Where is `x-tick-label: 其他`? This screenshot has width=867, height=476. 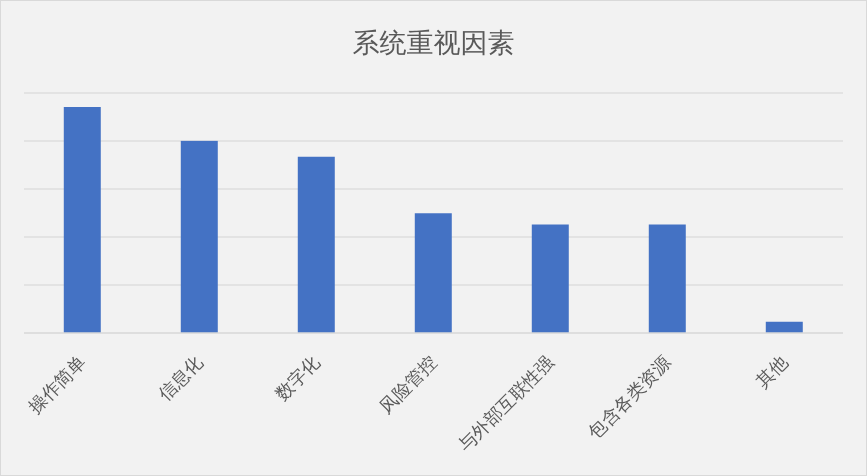
x-tick-label: 其他 is located at coordinates (772, 372).